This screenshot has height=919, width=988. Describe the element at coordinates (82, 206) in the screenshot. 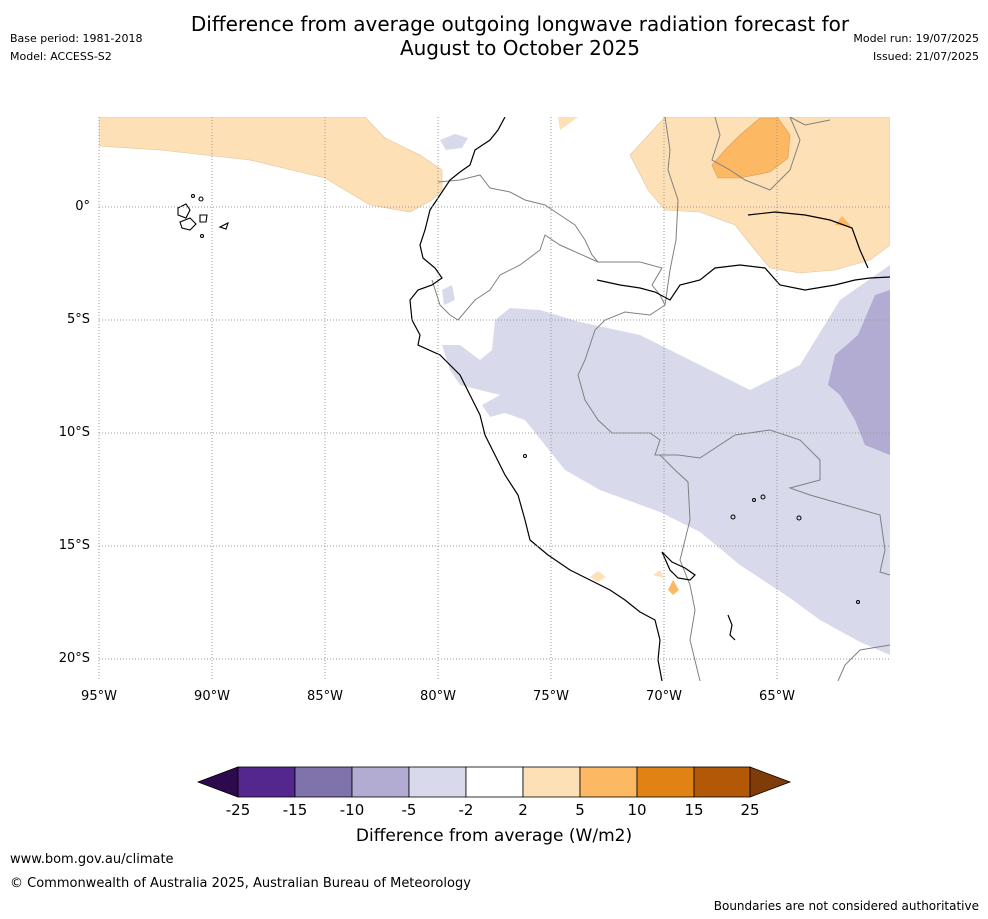

I see `lat-label: 0°` at that location.